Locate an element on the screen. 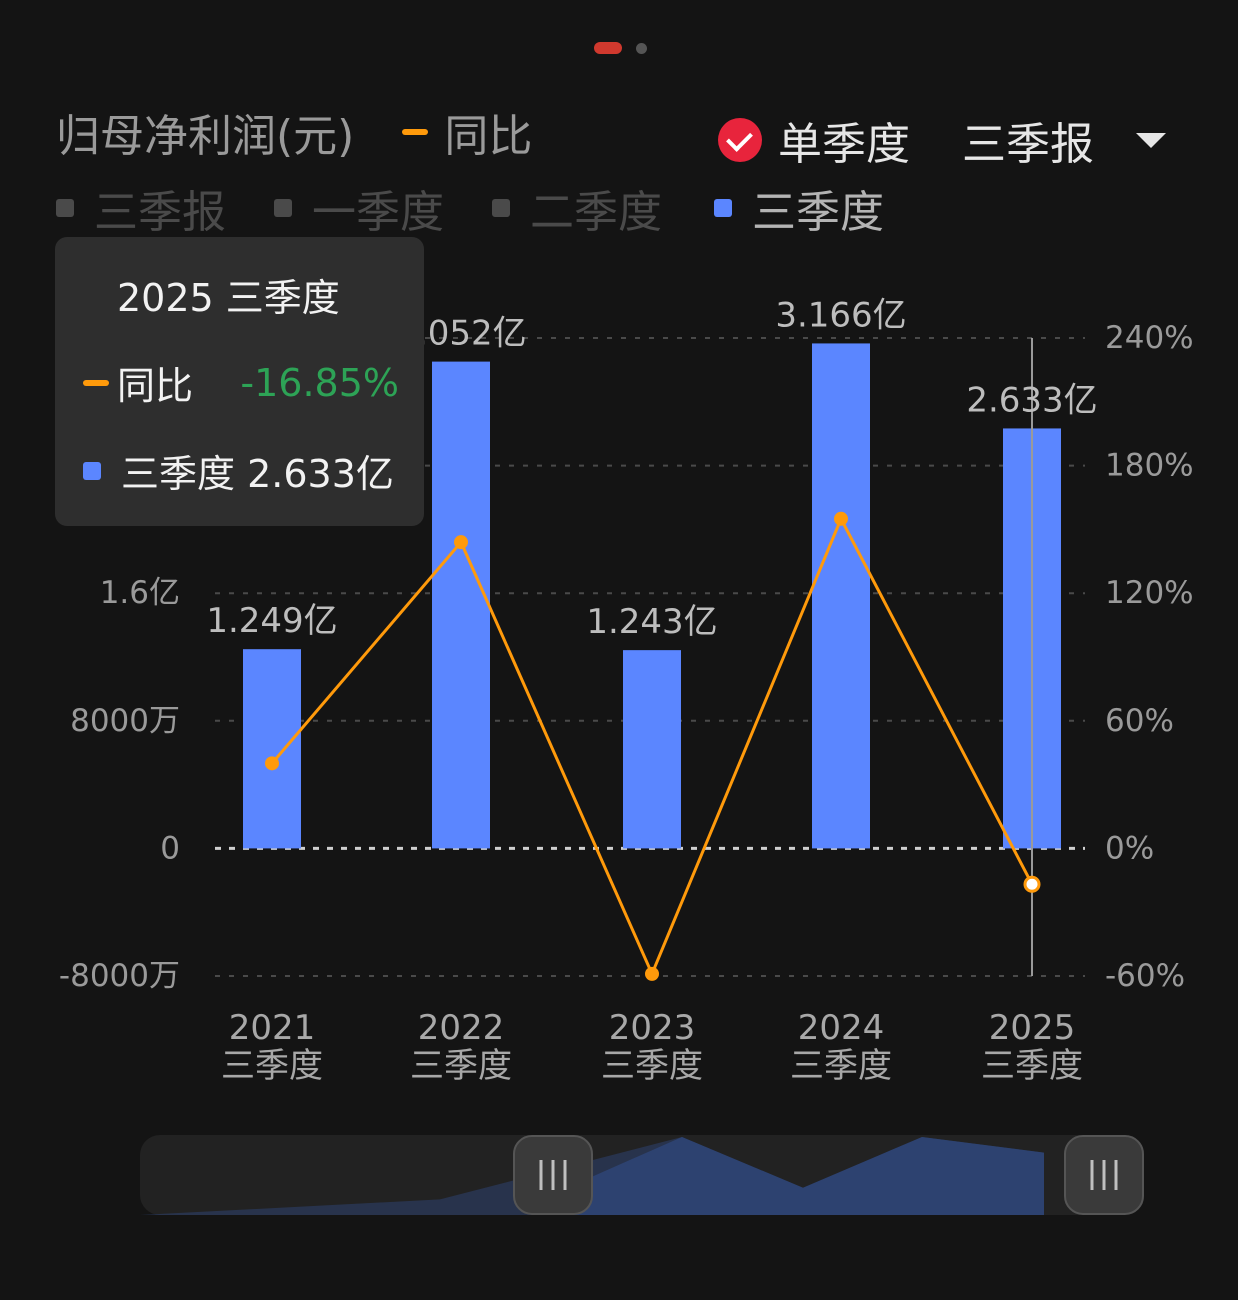  zoom-selected-area is located at coordinates (798, 1176).